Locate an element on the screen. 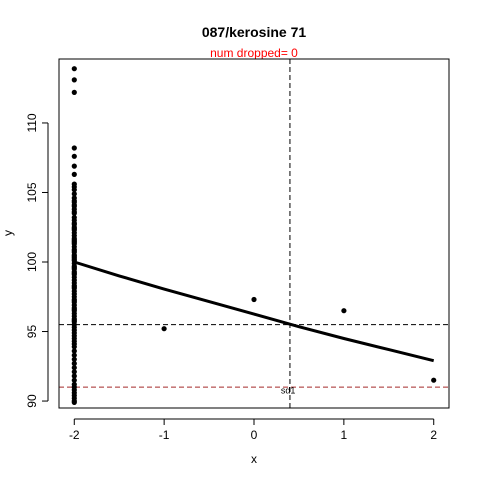  chart-subtitle: num dropped= 0 is located at coordinates (254, 53).